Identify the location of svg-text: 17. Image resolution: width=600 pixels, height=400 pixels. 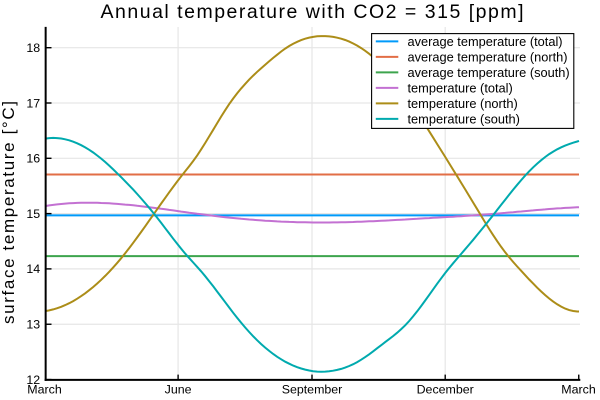
(33, 103).